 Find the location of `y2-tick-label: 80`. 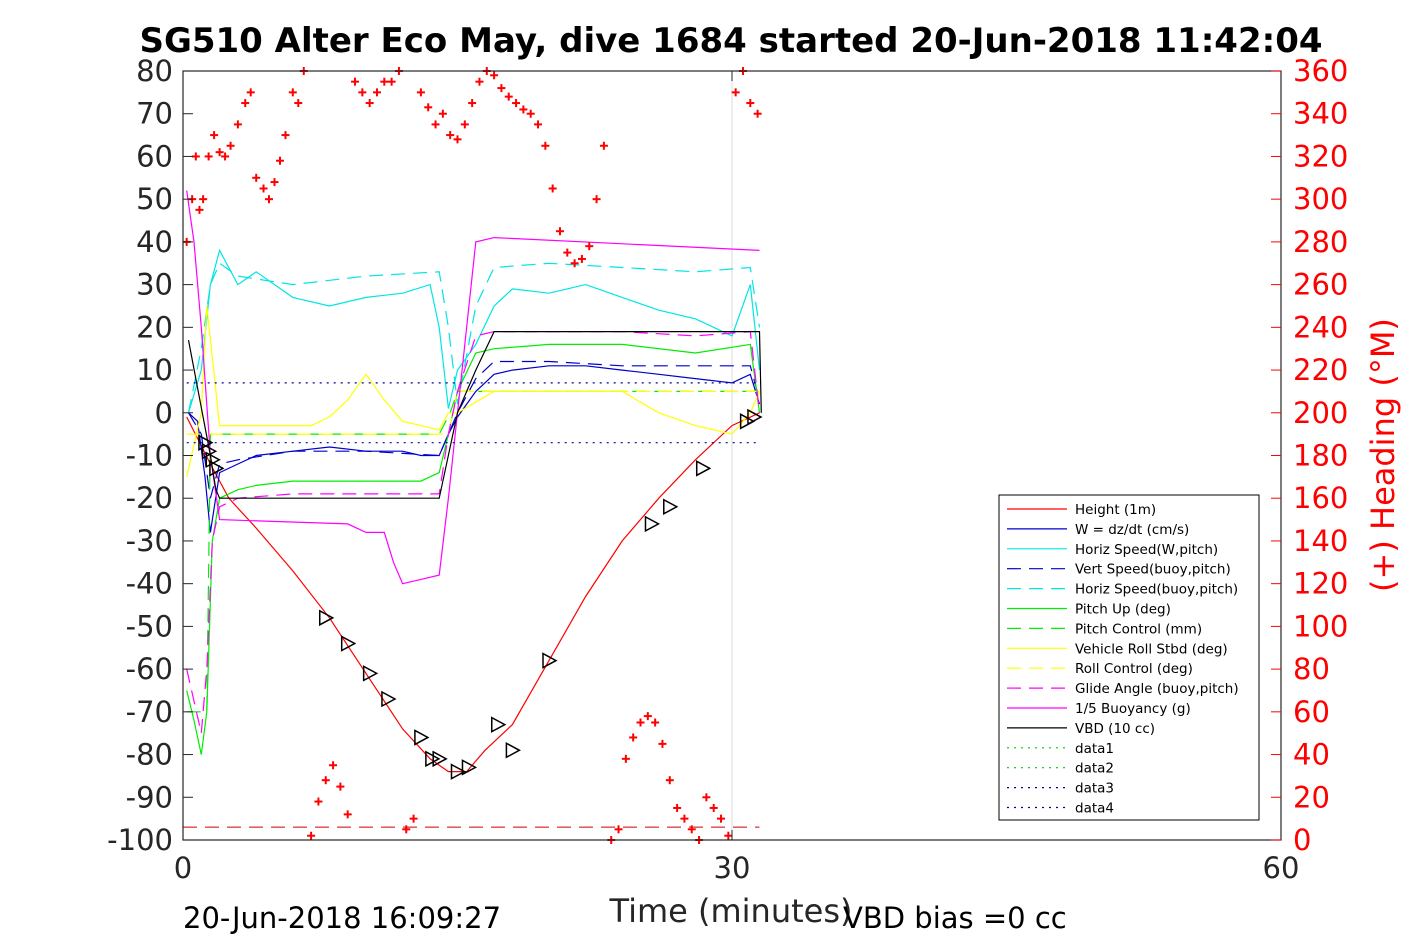

y2-tick-label: 80 is located at coordinates (1311, 669).